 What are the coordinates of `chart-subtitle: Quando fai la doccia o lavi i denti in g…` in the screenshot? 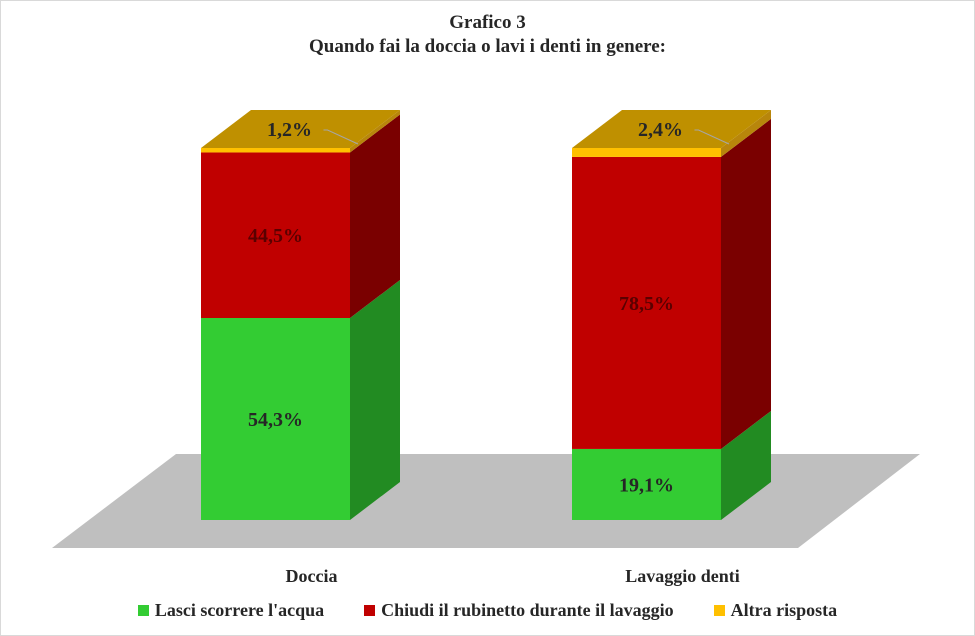 It's located at (487, 46).